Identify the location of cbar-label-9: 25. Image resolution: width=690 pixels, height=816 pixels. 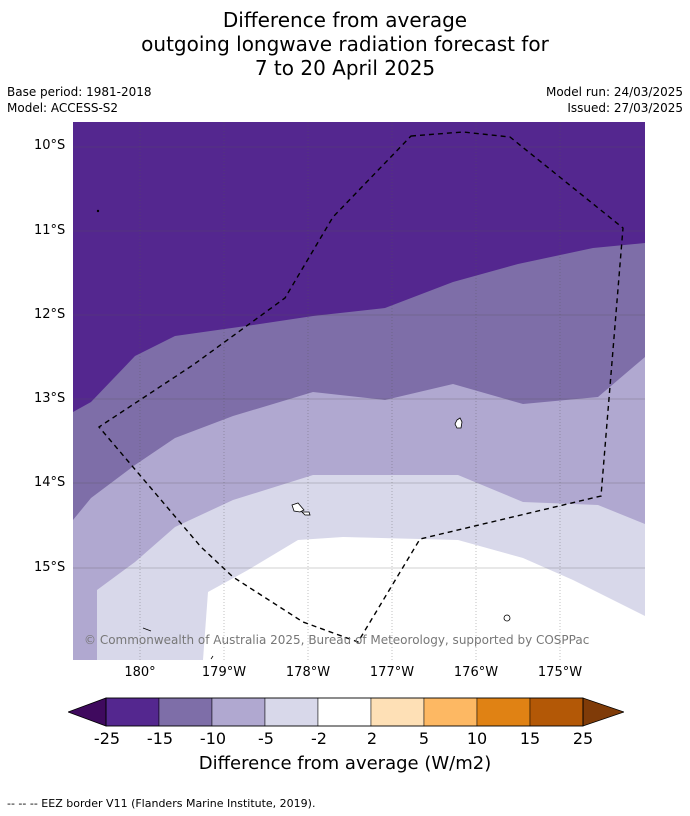
(583, 738).